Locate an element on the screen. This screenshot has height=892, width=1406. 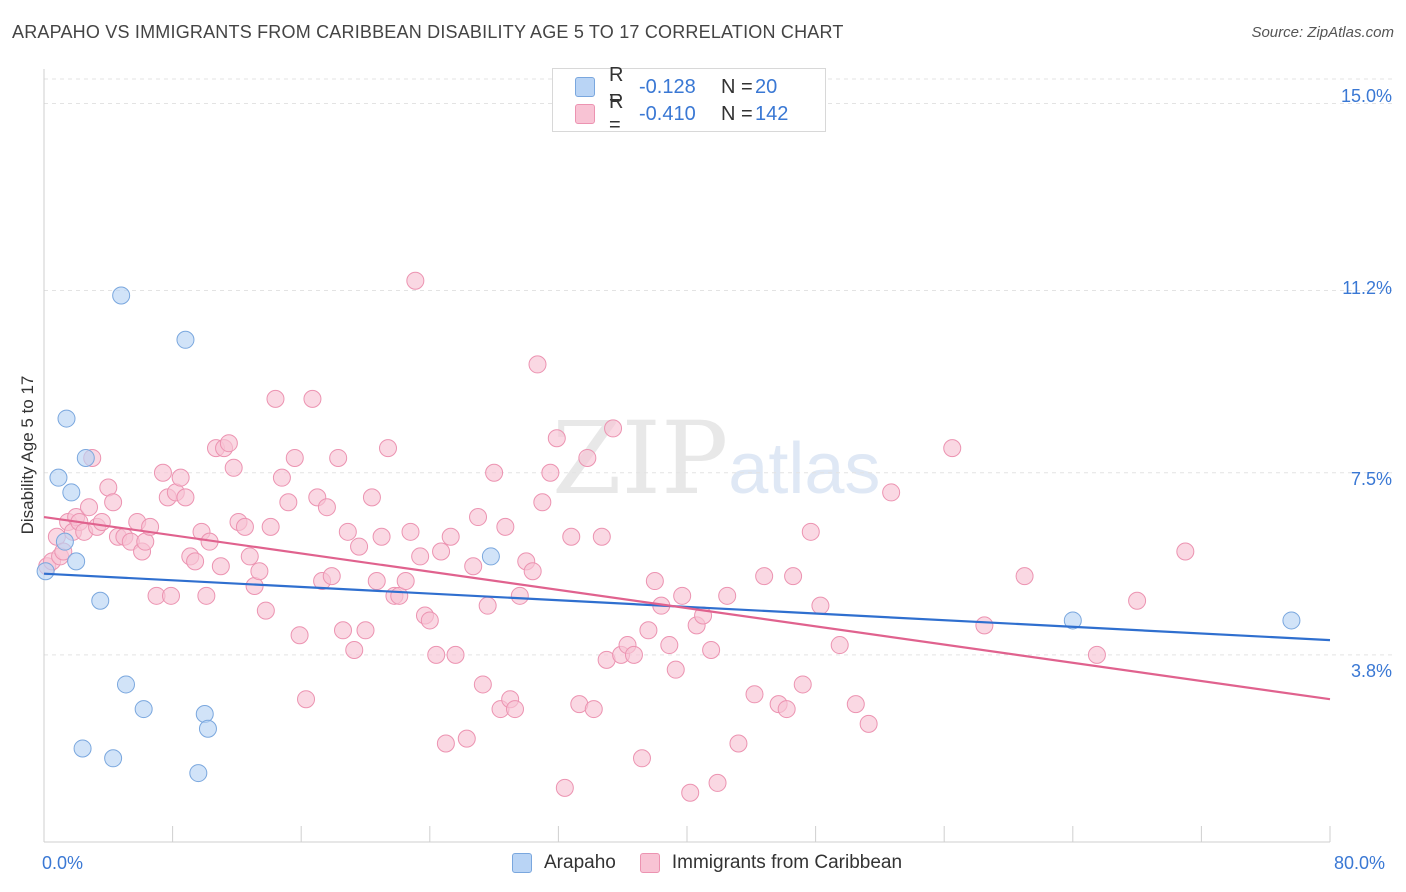
legend-row-arapaho: R = -0.128 N = 20 is located at coordinates (676, 86).